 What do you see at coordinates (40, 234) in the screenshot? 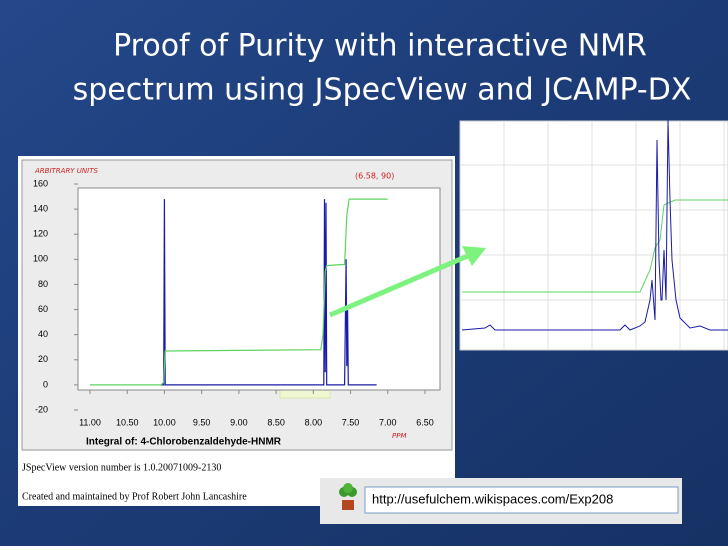
I see `y-tick-label: 120` at bounding box center [40, 234].